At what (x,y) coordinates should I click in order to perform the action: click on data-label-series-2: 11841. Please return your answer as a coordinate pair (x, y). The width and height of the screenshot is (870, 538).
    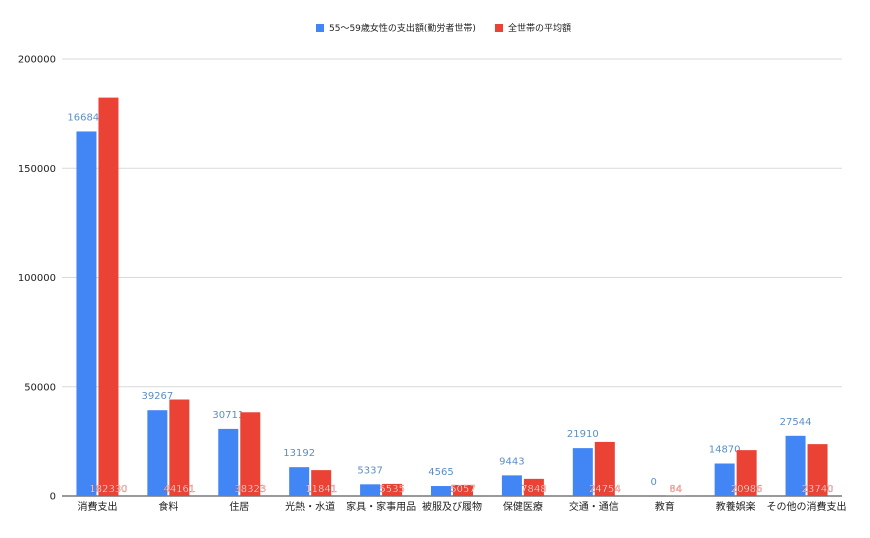
    Looking at the image, I should click on (321, 489).